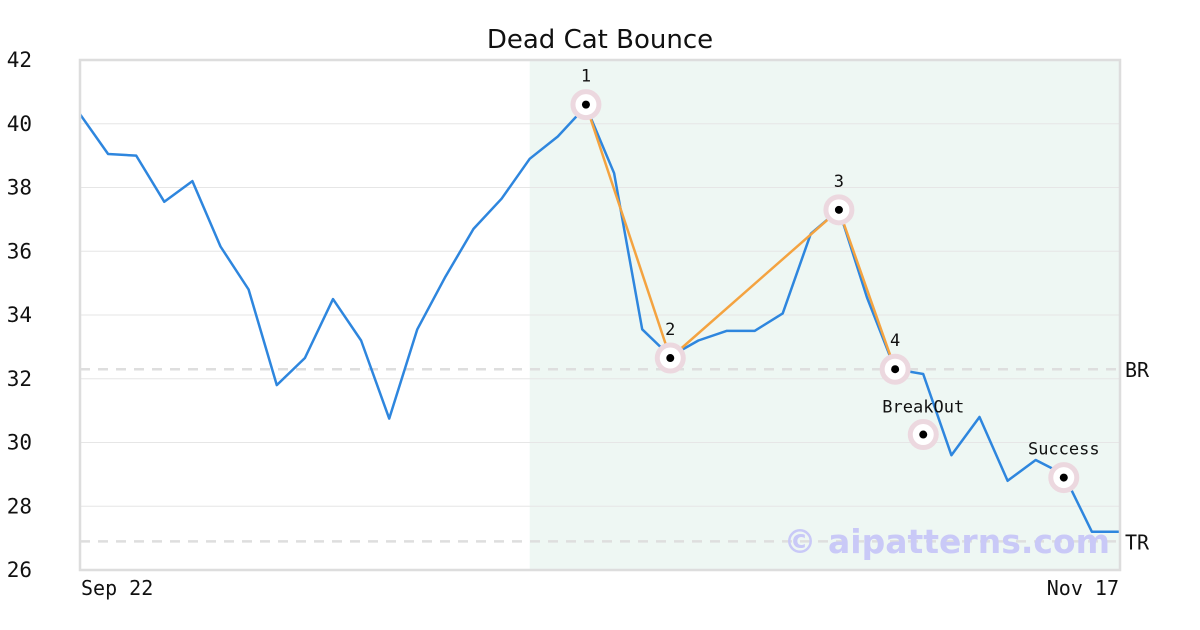  Describe the element at coordinates (1083, 588) in the screenshot. I see `x-tick-label: Nov 17` at that location.